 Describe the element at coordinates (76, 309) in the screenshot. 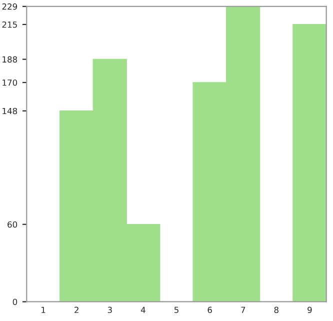

I see `x-tick-label: 2` at that location.